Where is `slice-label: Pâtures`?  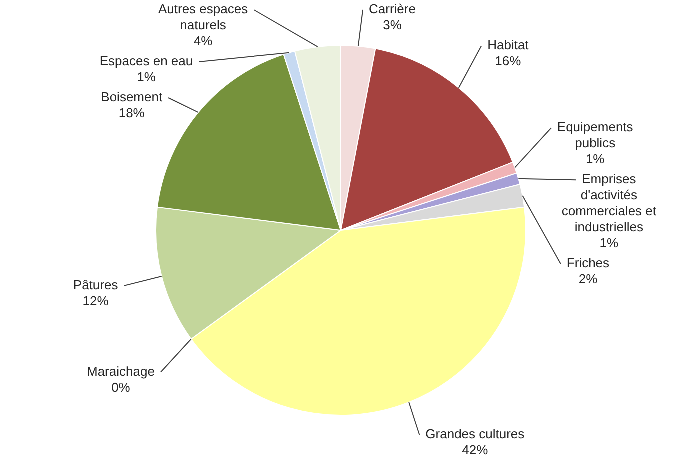 slice-label: Pâtures is located at coordinates (96, 284).